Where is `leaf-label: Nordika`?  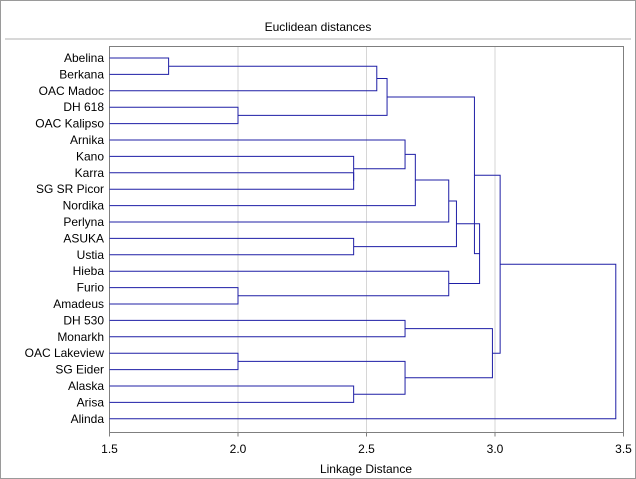
leaf-label: Nordika is located at coordinates (84, 206).